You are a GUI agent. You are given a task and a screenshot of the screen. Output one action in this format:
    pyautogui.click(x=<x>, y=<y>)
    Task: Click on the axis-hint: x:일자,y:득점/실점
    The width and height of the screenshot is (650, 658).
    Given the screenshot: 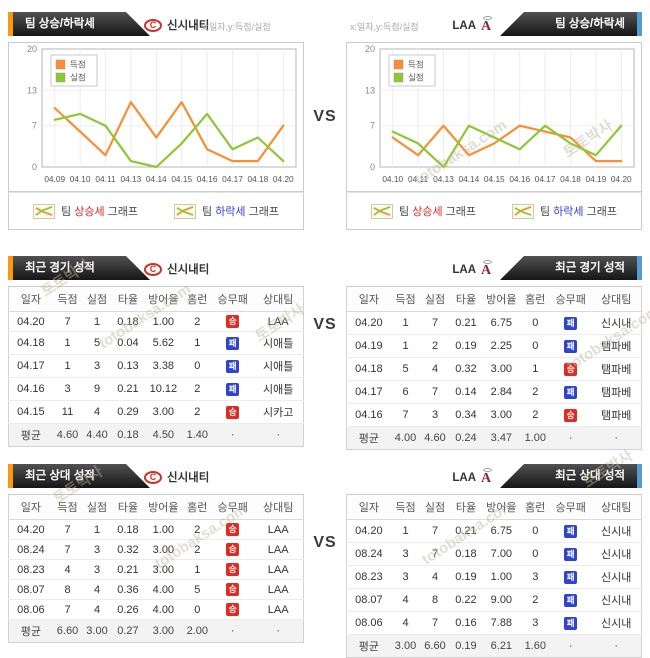 What is the action you would take?
    pyautogui.click(x=236, y=27)
    